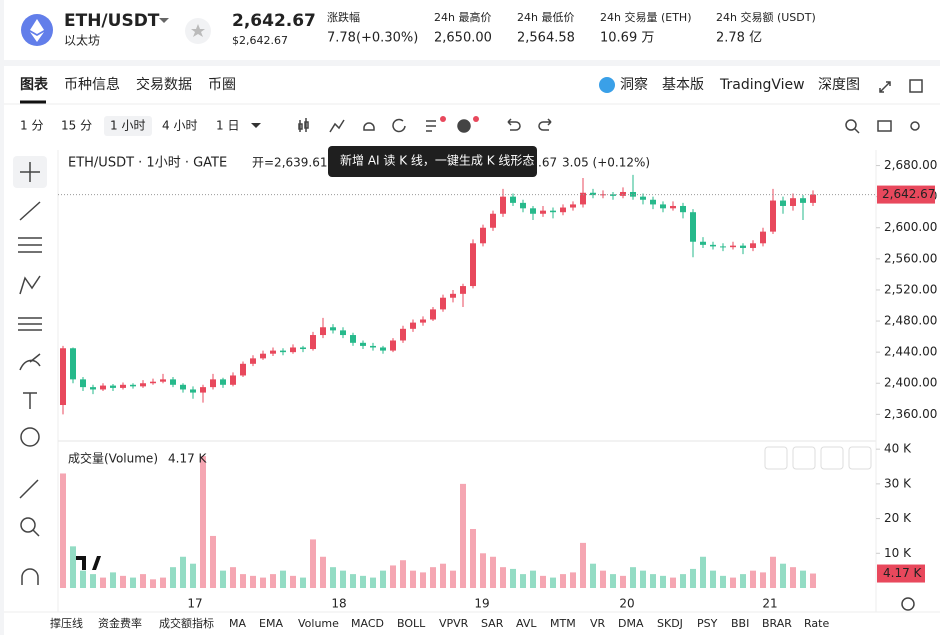 The width and height of the screenshot is (940, 635). Describe the element at coordinates (598, 623) in the screenshot. I see `indicator: VR` at that location.